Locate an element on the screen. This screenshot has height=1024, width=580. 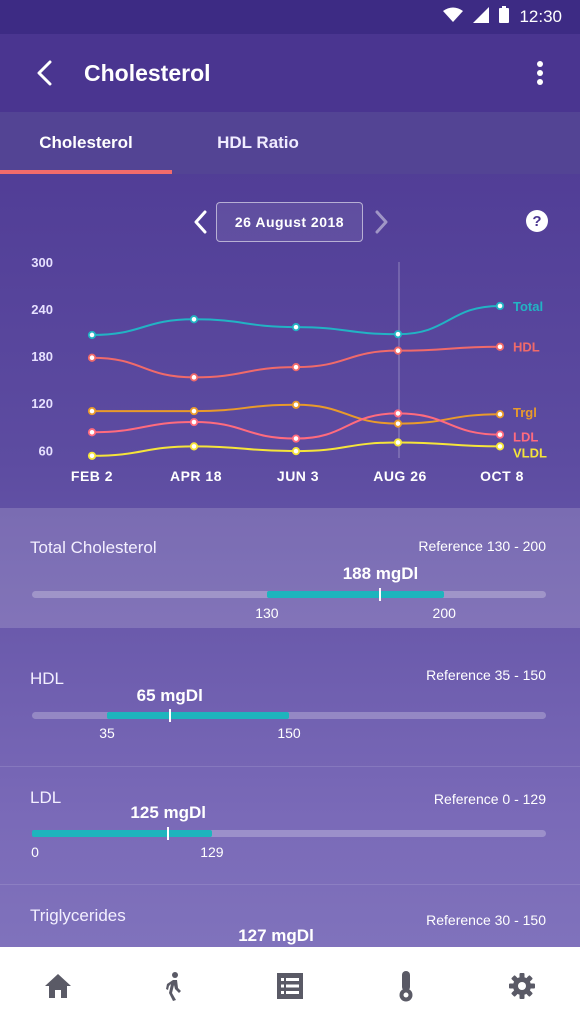
home-icon is located at coordinates (58, 985).